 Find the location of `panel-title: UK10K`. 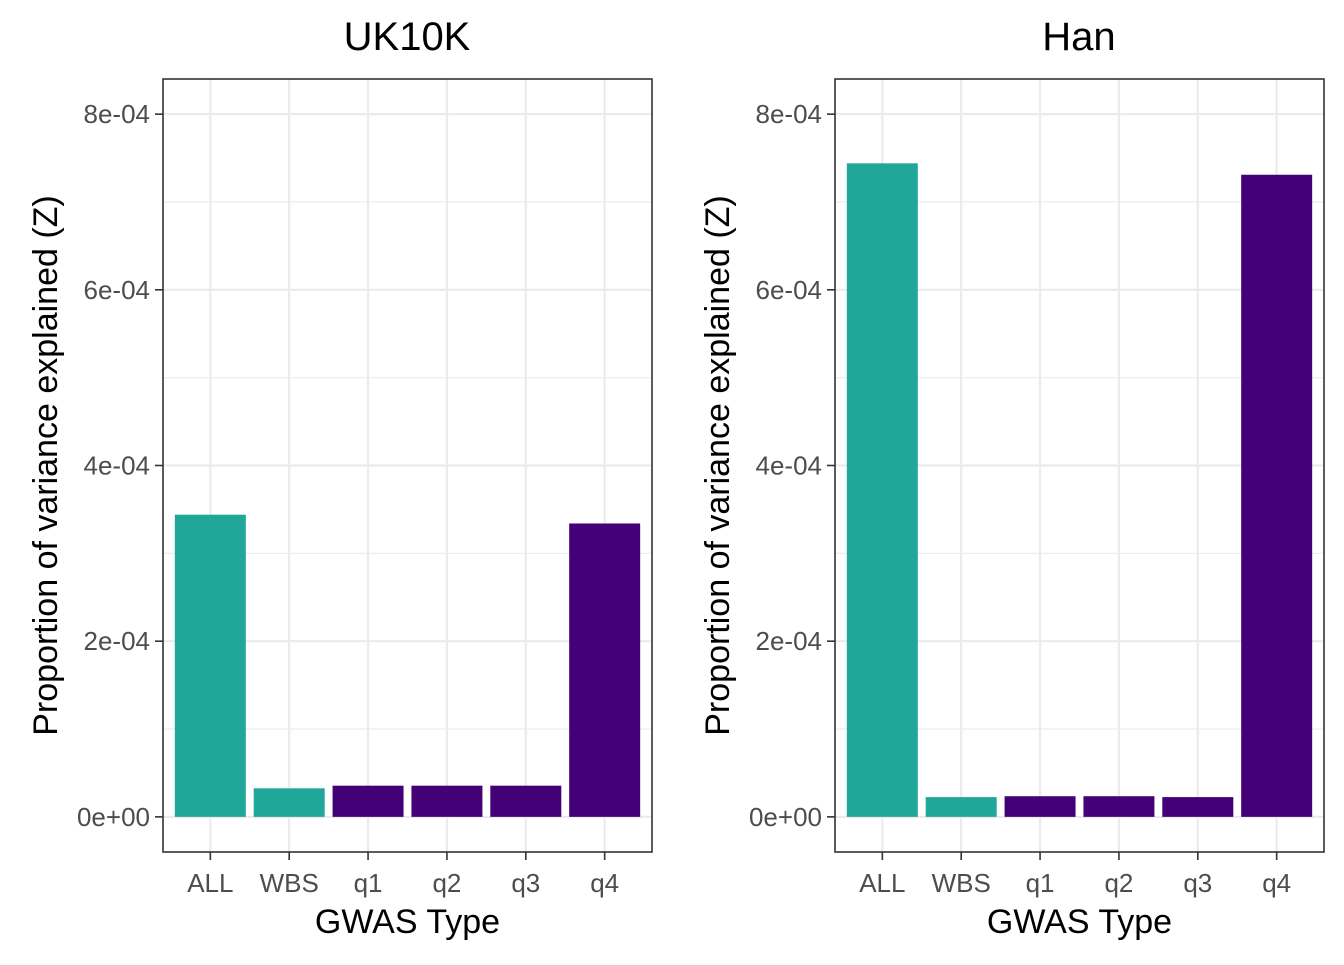

panel-title: UK10K is located at coordinates (407, 37).